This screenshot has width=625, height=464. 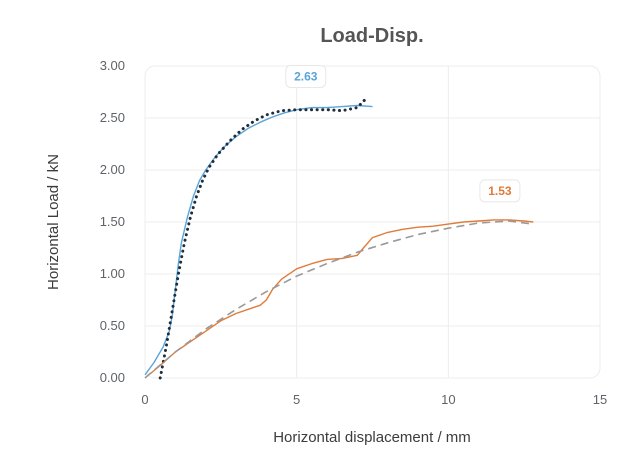 I want to click on peak-value-badge: 1.53, so click(x=500, y=191).